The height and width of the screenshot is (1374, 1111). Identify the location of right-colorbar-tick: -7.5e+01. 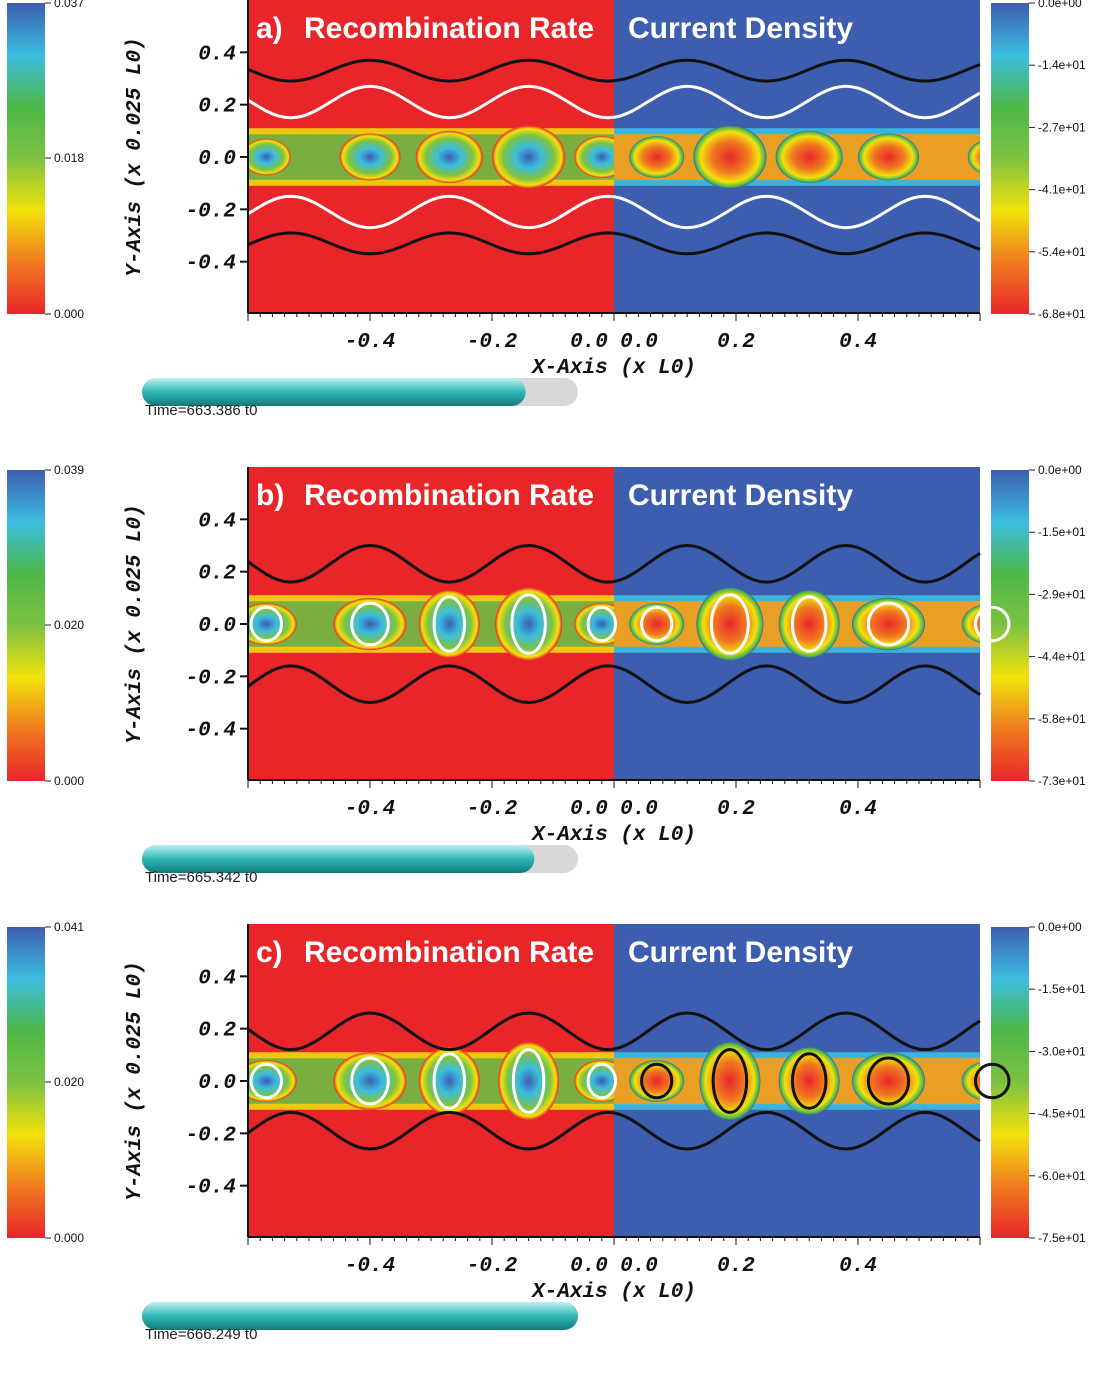
(1062, 1238).